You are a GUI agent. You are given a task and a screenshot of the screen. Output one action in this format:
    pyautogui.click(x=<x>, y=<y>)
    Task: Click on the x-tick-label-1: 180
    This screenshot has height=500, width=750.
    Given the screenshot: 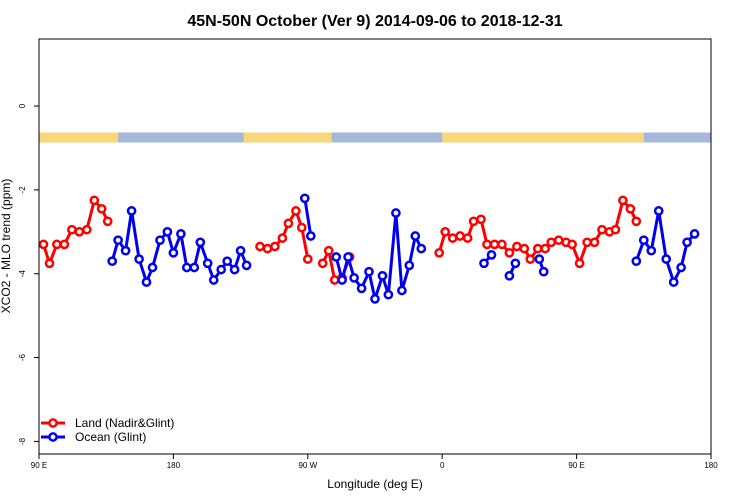 What is the action you would take?
    pyautogui.click(x=174, y=465)
    